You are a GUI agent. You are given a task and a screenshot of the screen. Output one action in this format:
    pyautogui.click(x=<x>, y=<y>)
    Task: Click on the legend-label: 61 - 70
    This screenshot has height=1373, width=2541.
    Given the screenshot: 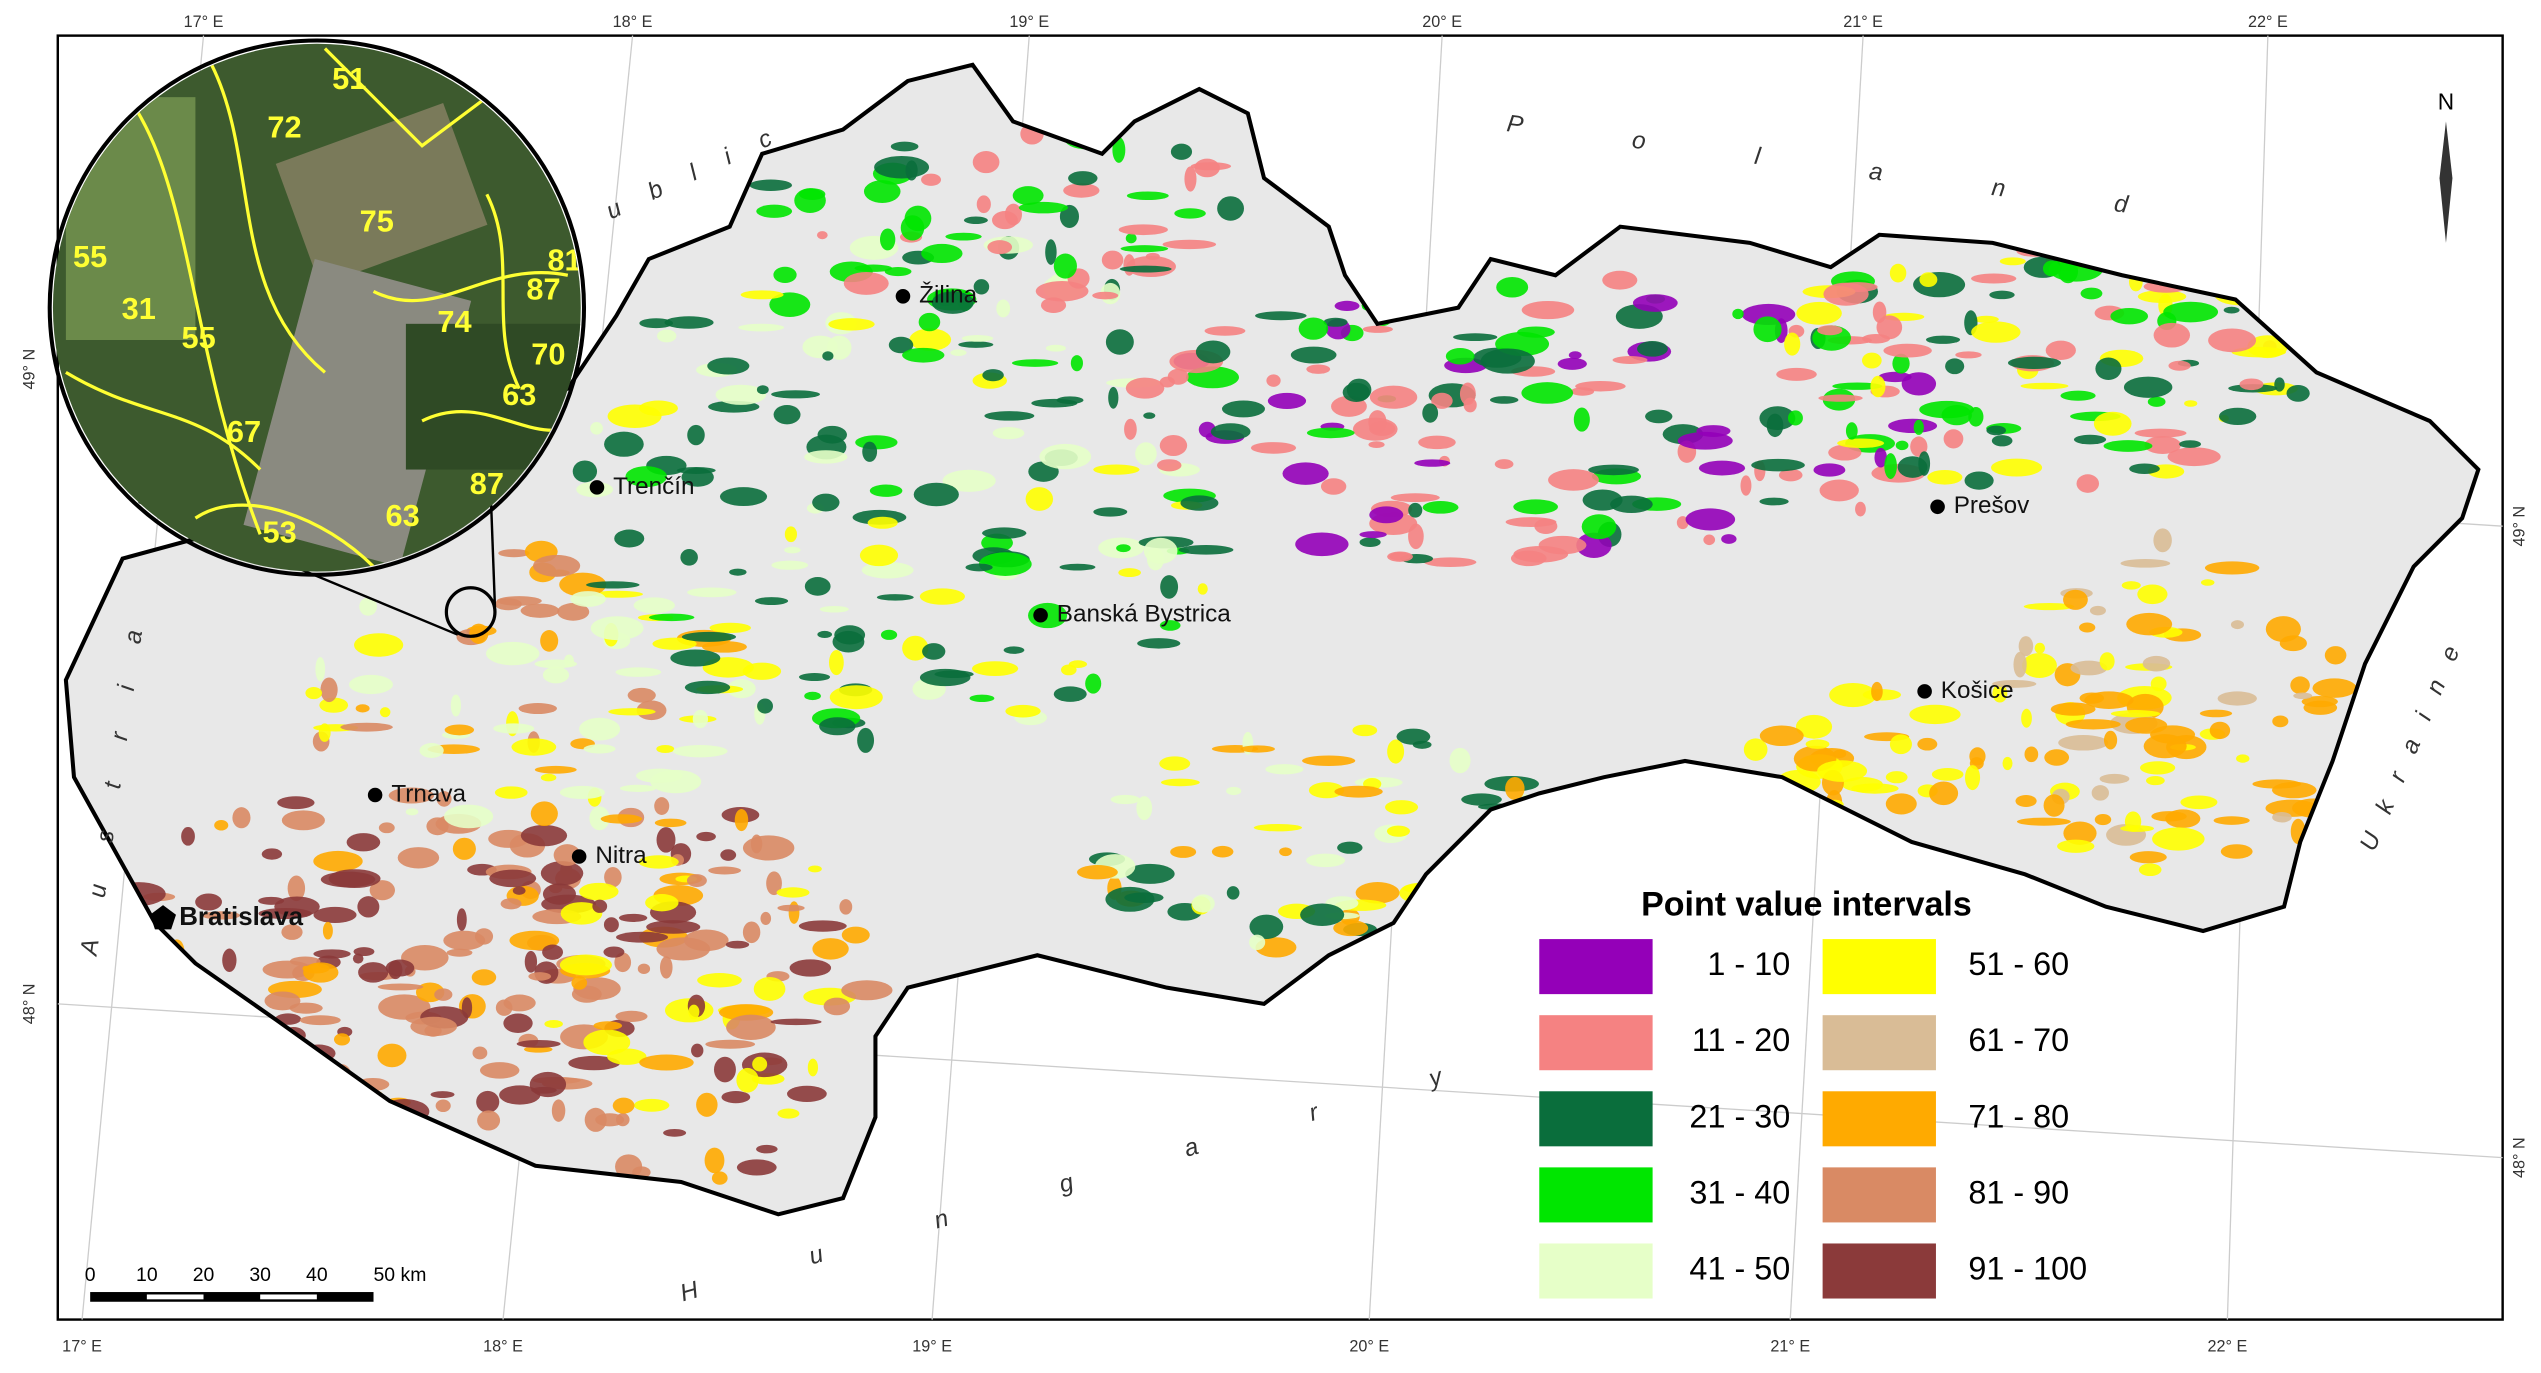 What is the action you would take?
    pyautogui.click(x=2018, y=1040)
    